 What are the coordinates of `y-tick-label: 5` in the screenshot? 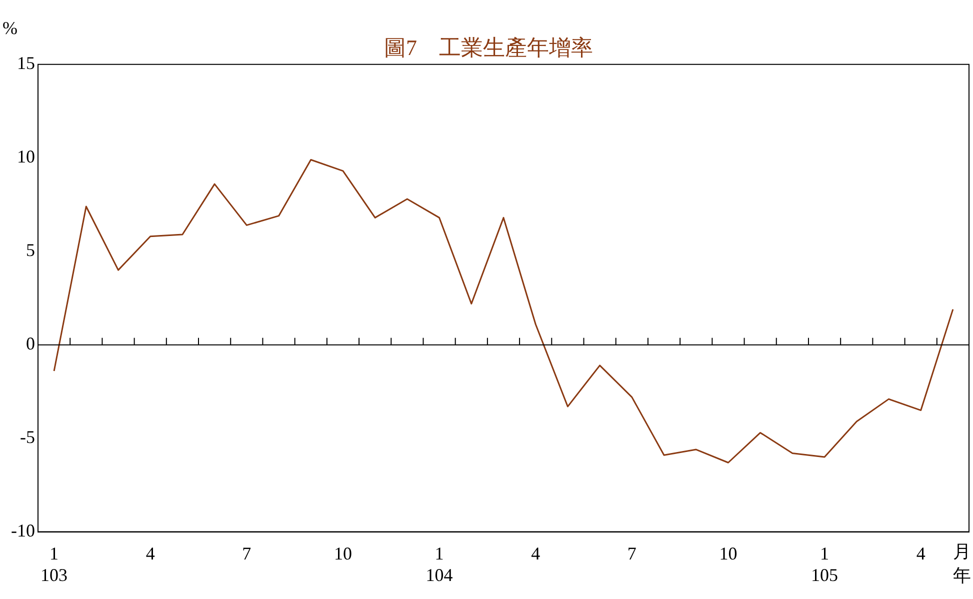 It's located at (30, 250).